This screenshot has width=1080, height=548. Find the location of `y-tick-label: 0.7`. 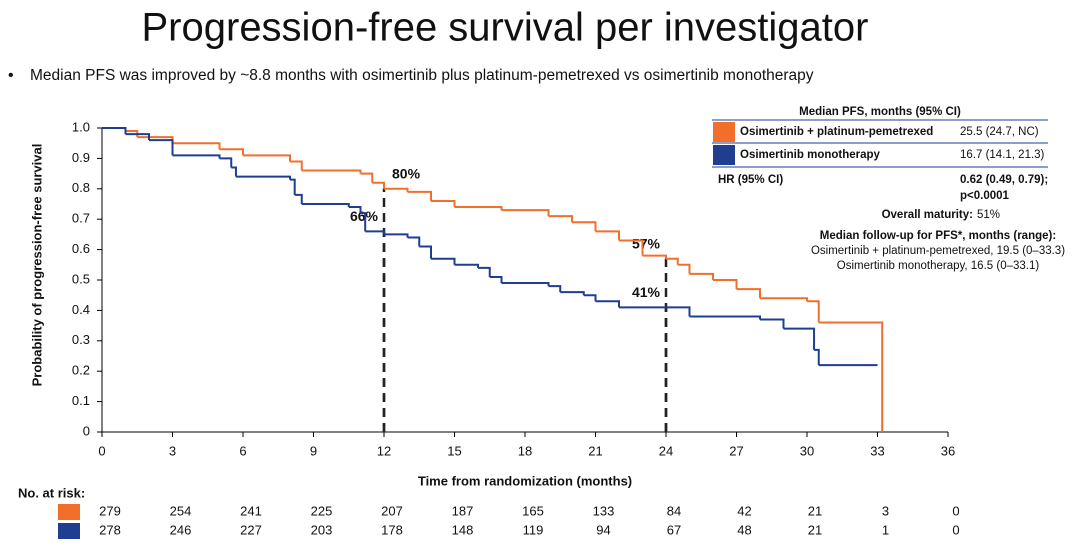

y-tick-label: 0.7 is located at coordinates (81, 218).